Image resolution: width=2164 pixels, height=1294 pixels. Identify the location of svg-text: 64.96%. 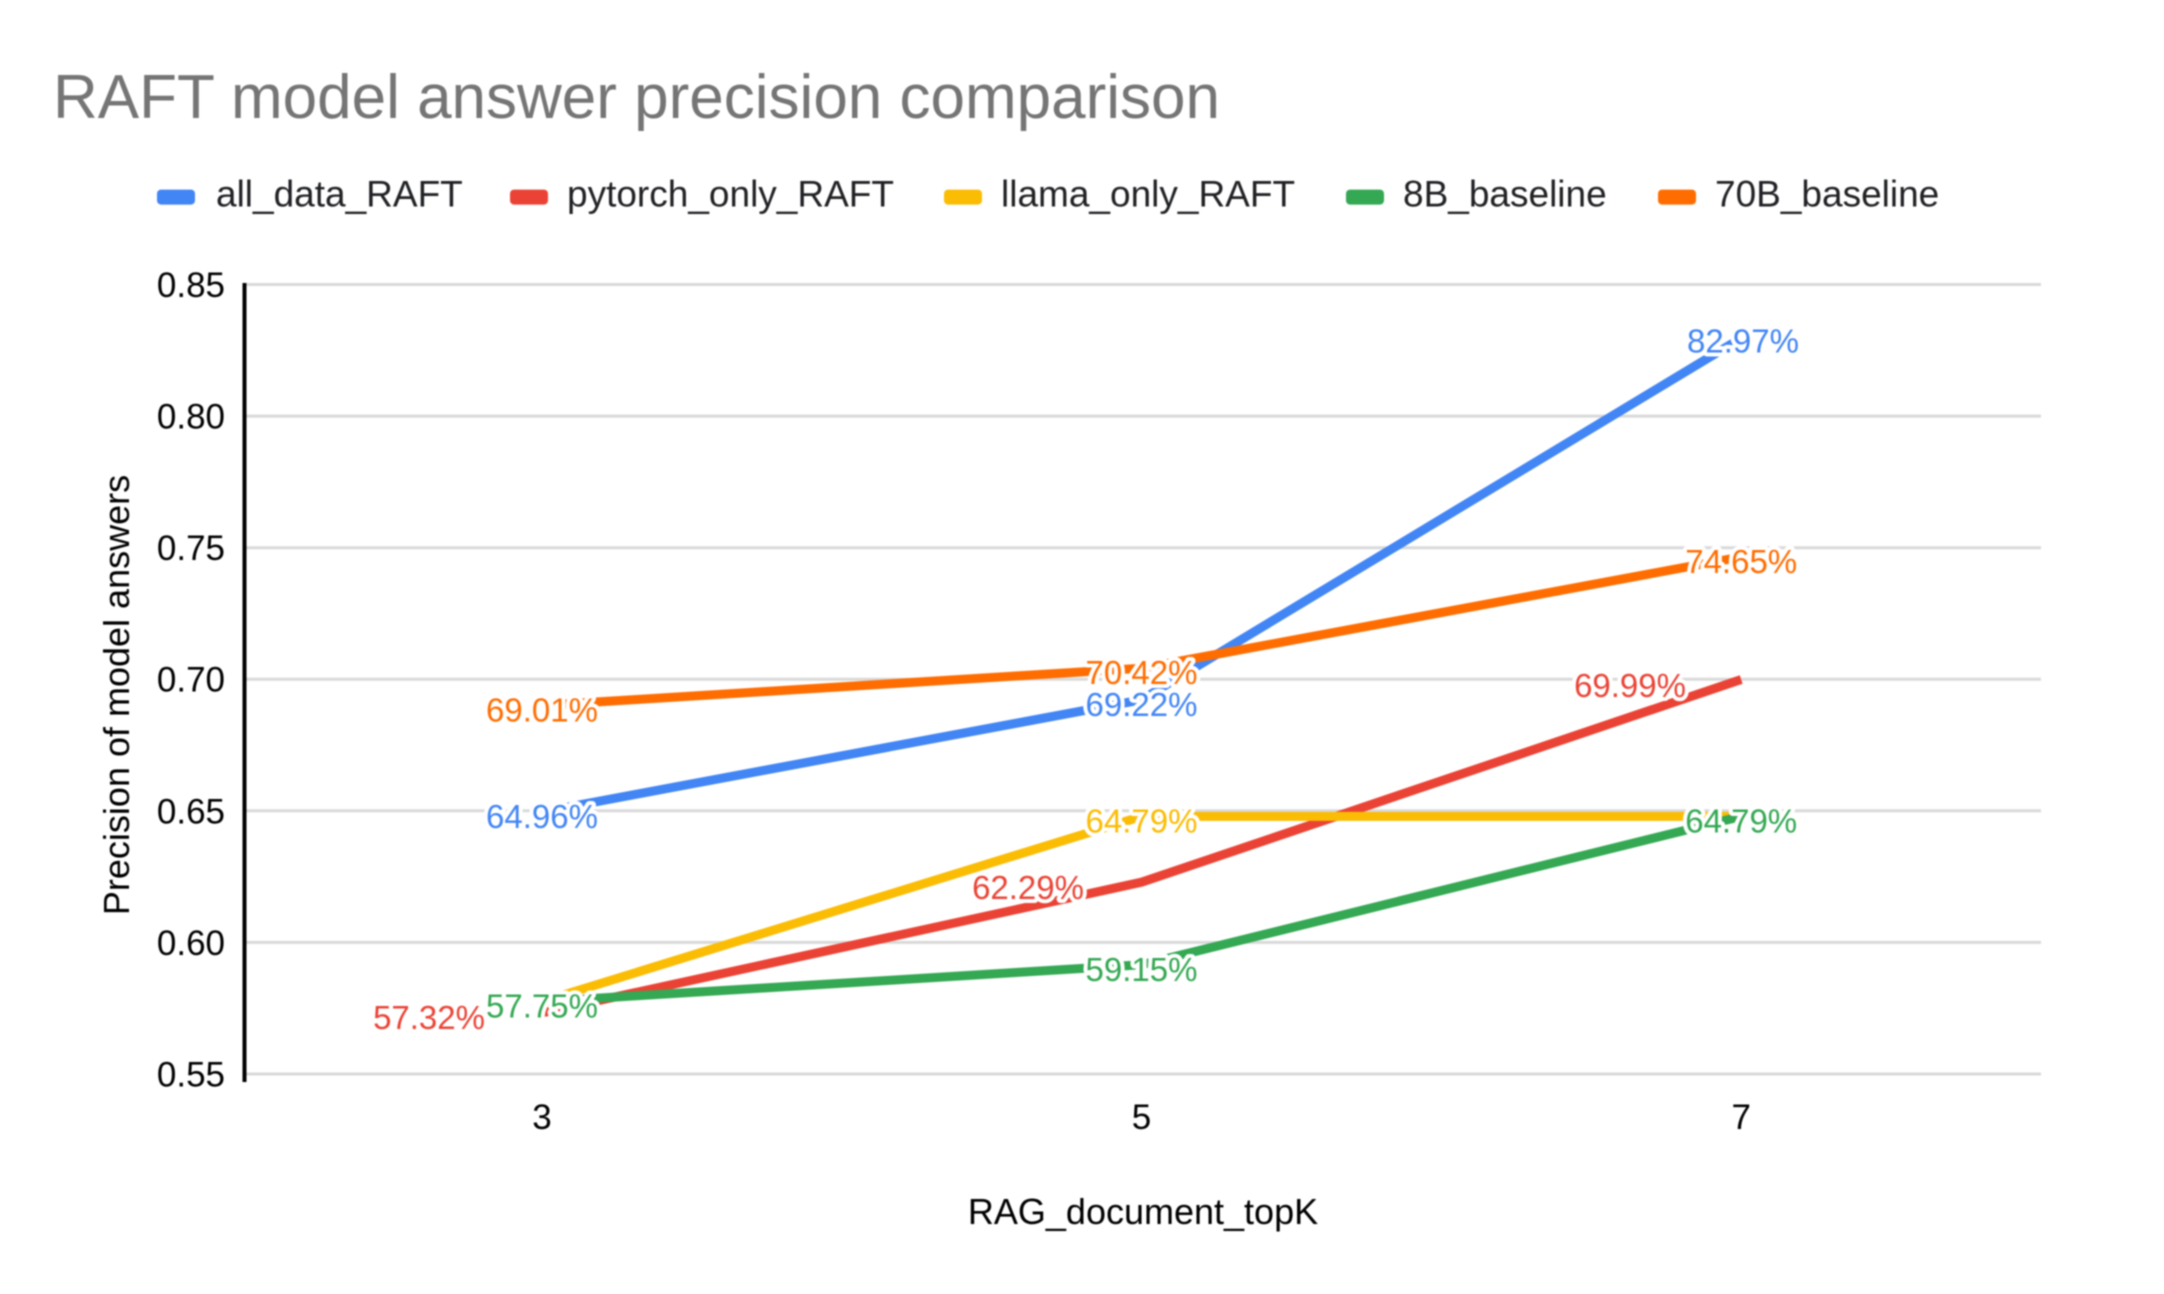
(542, 816).